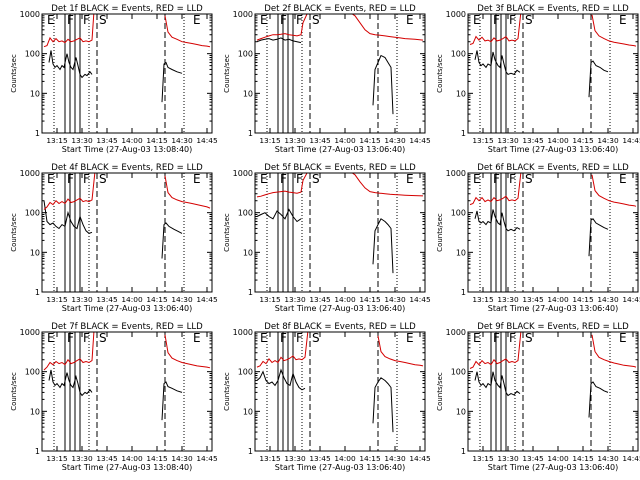 Image resolution: width=640 pixels, height=480 pixels. Describe the element at coordinates (127, 327) in the screenshot. I see `panel-title: Det 7f BLACK = Events, RED = LLD` at that location.